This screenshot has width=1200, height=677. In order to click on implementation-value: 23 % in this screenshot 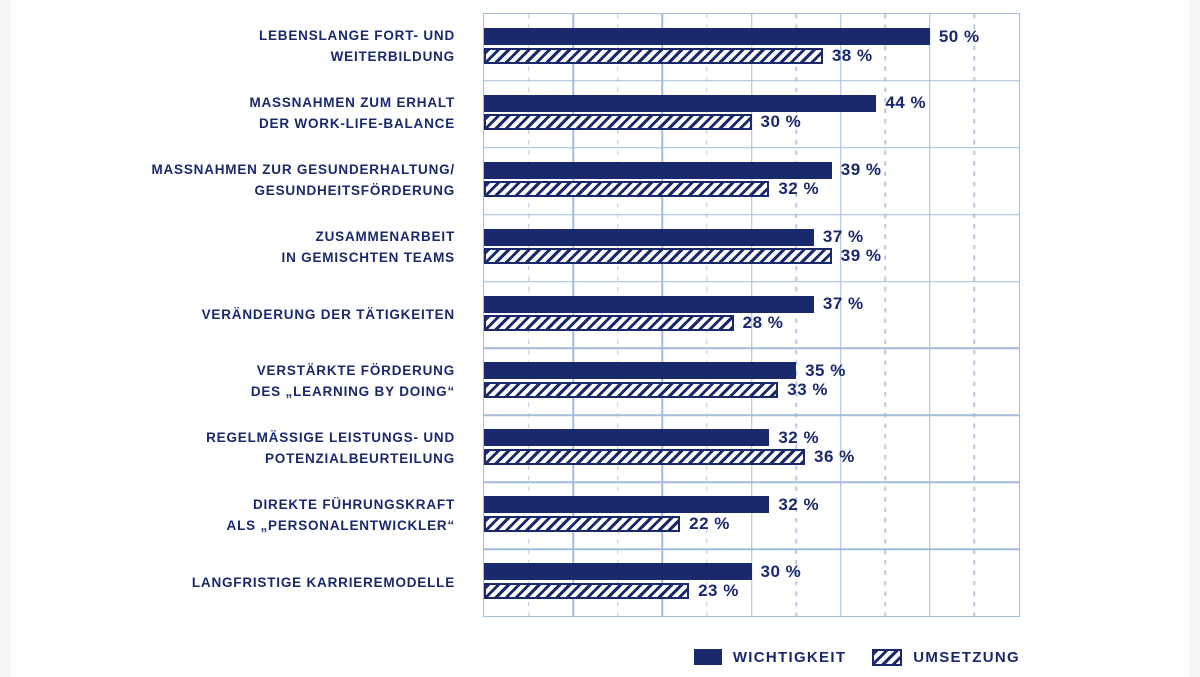, I will do `click(718, 590)`.